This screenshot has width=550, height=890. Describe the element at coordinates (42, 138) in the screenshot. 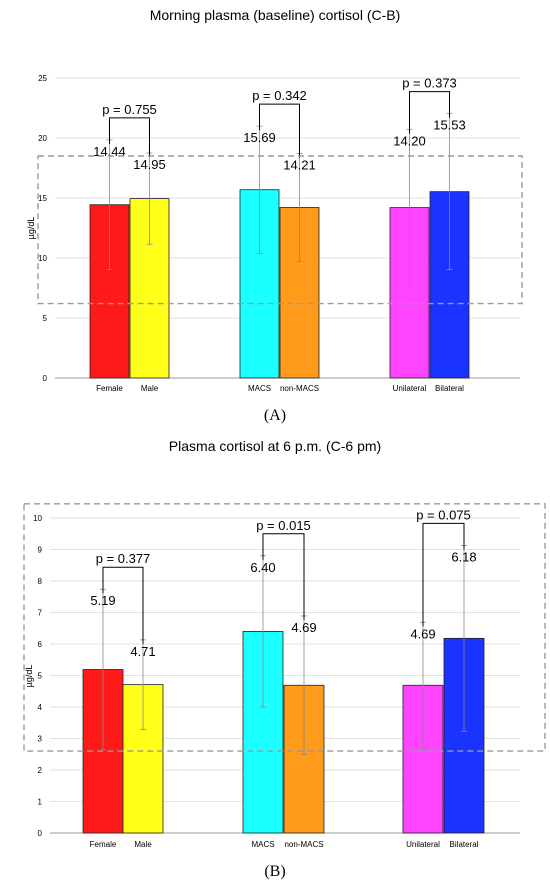

I see `y-tick-label: 20` at that location.